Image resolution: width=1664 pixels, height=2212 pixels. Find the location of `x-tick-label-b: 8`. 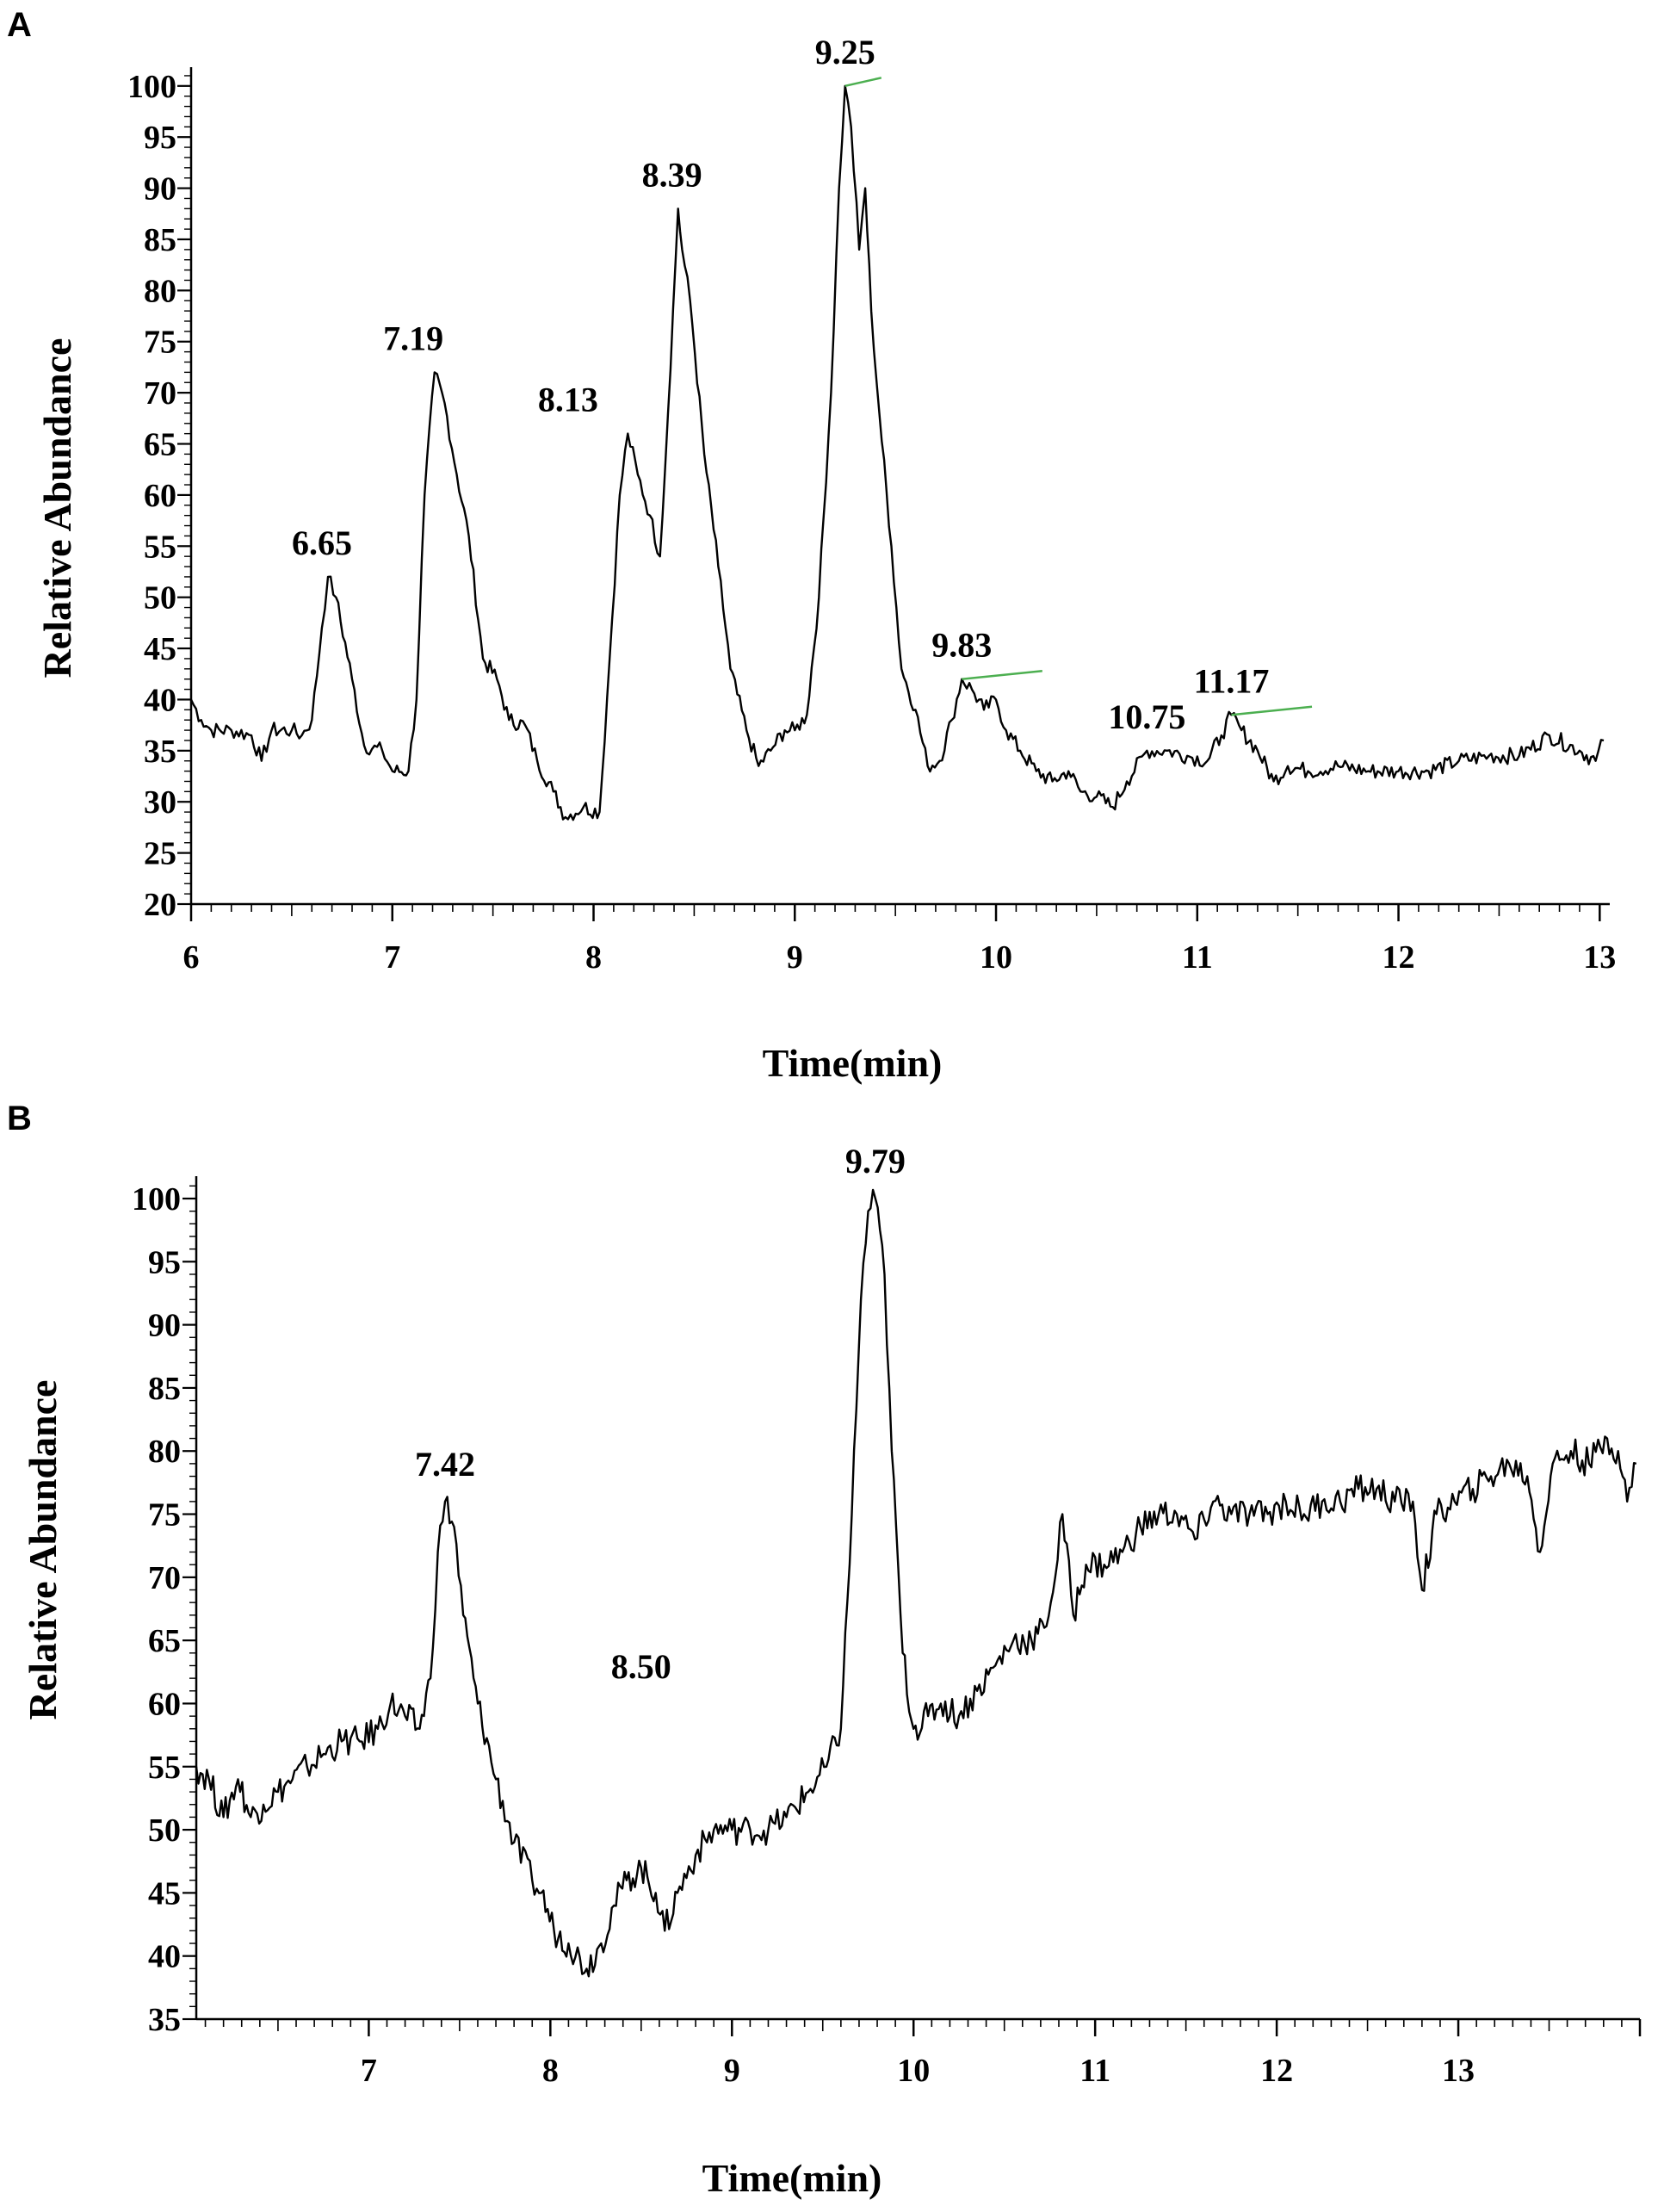

x-tick-label-b: 8 is located at coordinates (550, 2071).